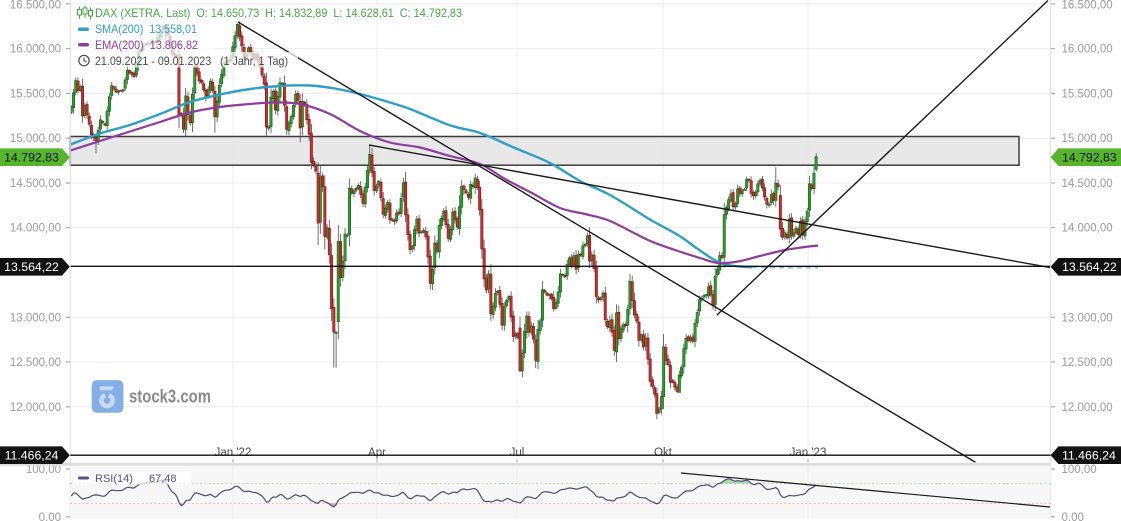  What do you see at coordinates (163, 479) in the screenshot?
I see `svg-text: 67,48` at bounding box center [163, 479].